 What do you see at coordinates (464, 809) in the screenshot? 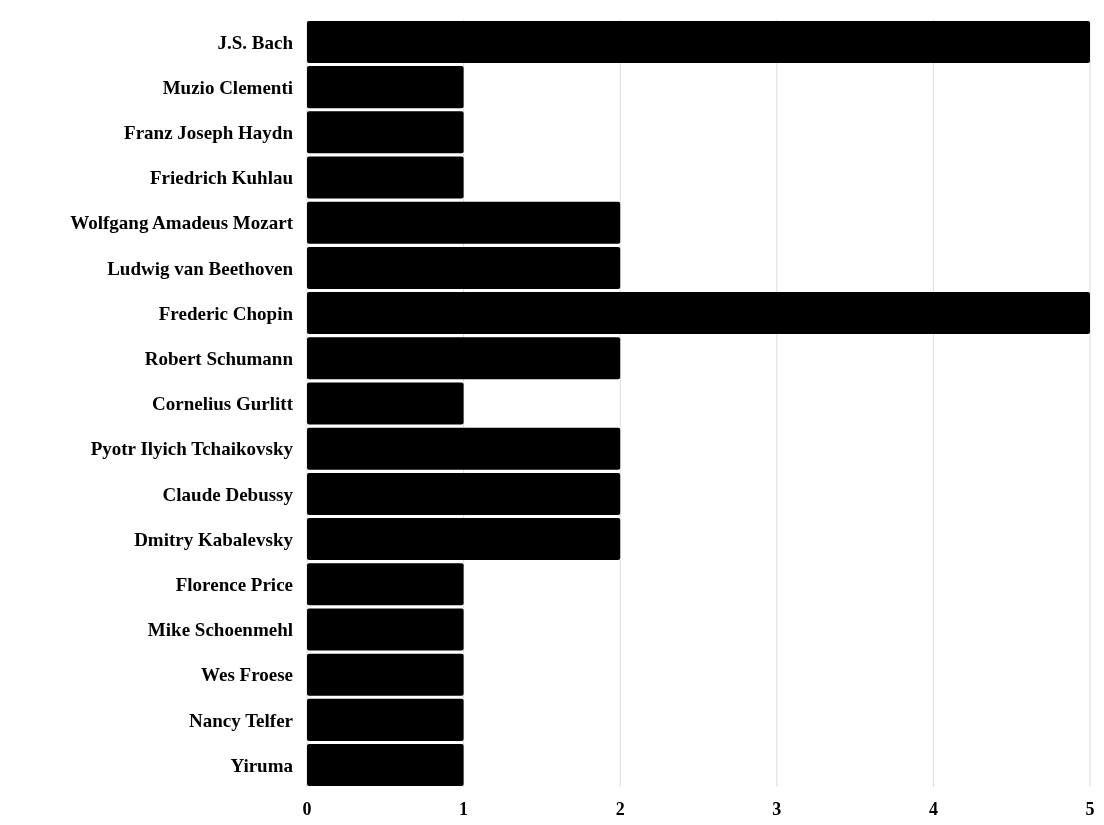
I see `x-tick-label: 1` at bounding box center [464, 809].